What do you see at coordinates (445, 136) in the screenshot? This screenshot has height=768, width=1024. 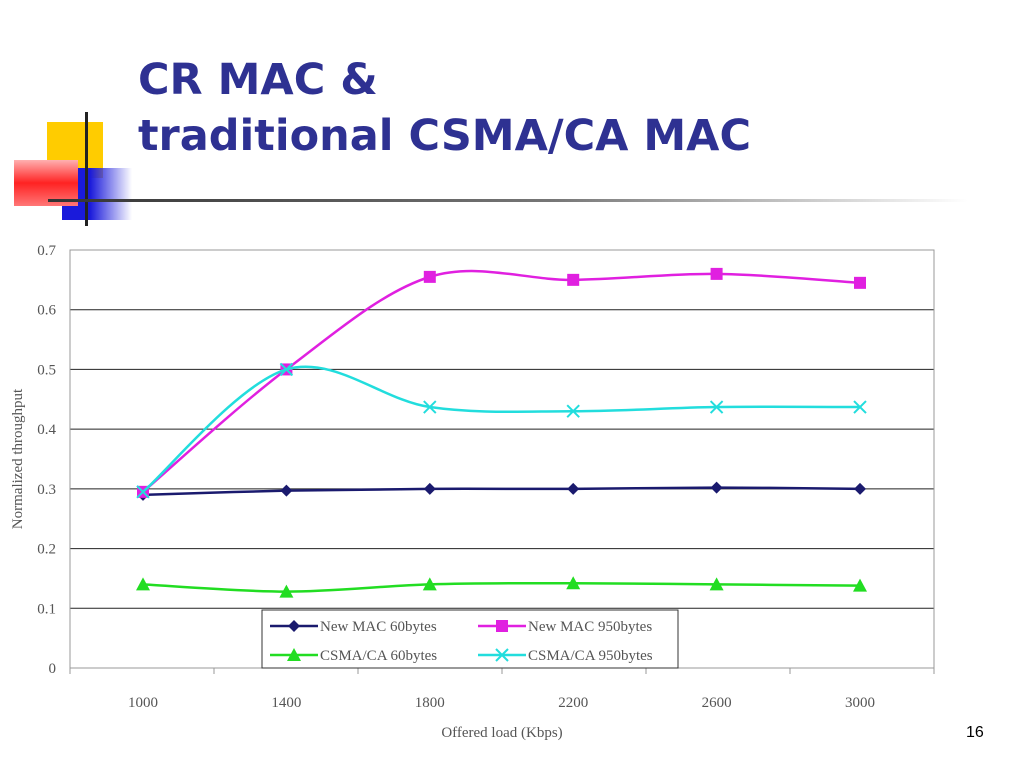 I see `slide-title-line-2: traditional CSMA/CA MAC` at bounding box center [445, 136].